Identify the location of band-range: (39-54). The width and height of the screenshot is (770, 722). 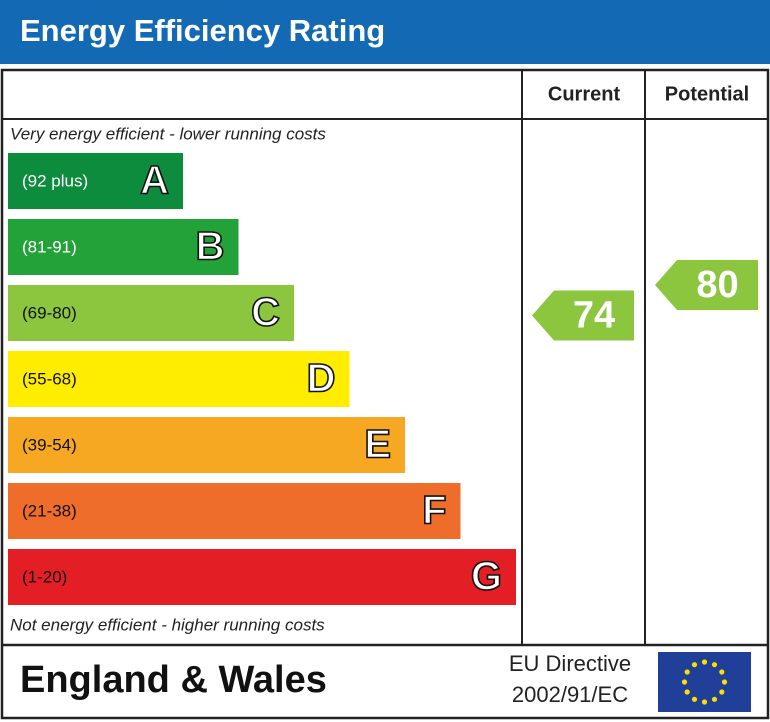
(49, 444).